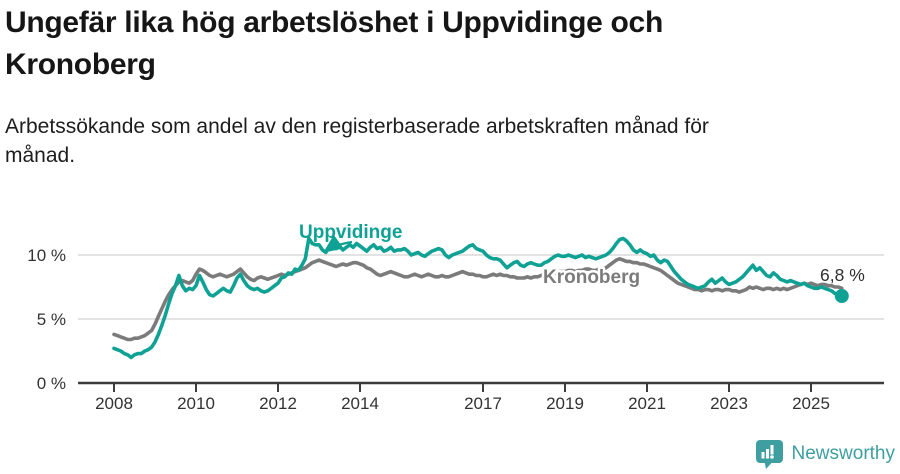 The height and width of the screenshot is (474, 900). Describe the element at coordinates (40, 155) in the screenshot. I see `subtitle-line-2: månad.` at that location.